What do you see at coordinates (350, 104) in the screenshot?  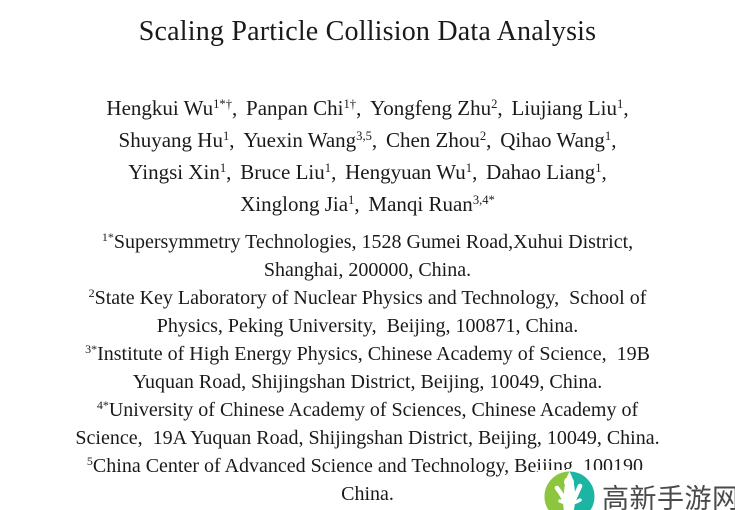 I see `author-affiliation-superscript: 1†` at bounding box center [350, 104].